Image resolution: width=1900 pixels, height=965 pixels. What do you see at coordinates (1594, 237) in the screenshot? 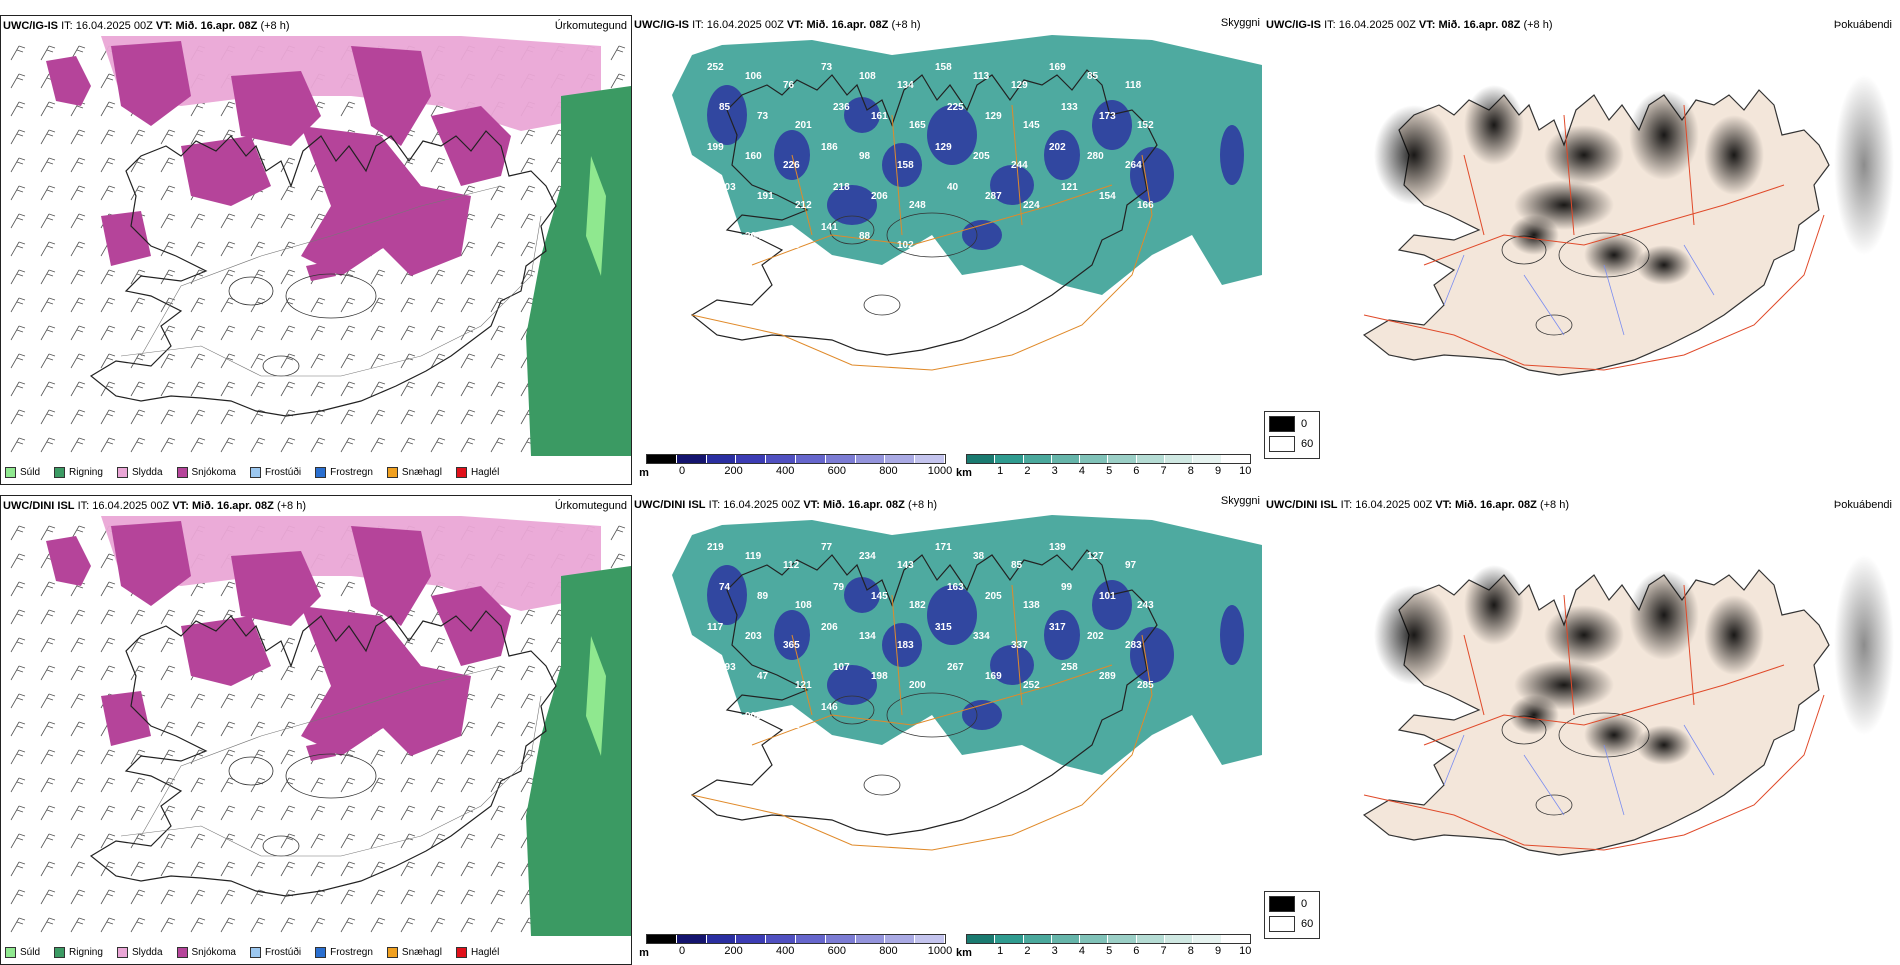
I see `roads` at bounding box center [1594, 237].